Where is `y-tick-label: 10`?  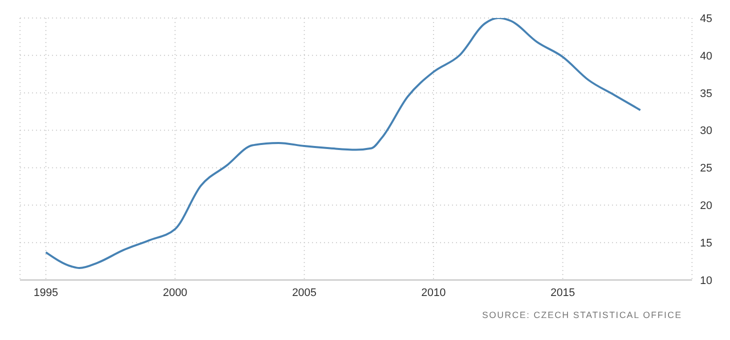
y-tick-label: 10 is located at coordinates (706, 280).